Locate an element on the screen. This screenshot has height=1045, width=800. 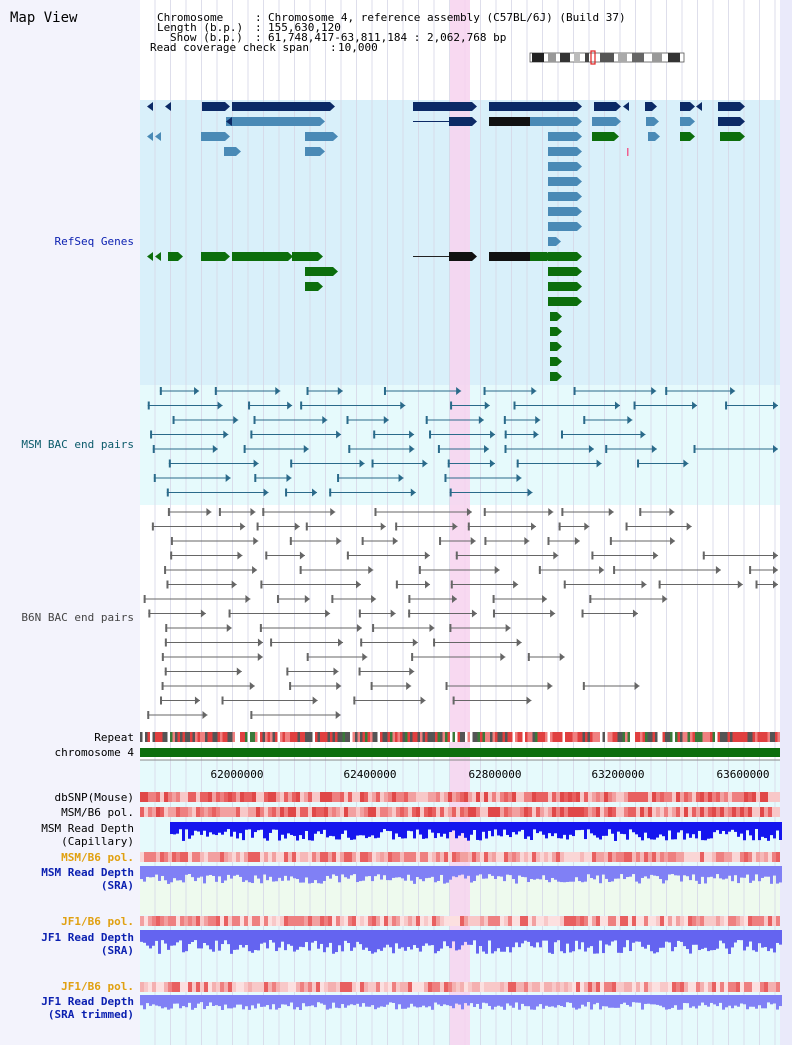
read-depth-tracks is located at coordinates (461, 916).